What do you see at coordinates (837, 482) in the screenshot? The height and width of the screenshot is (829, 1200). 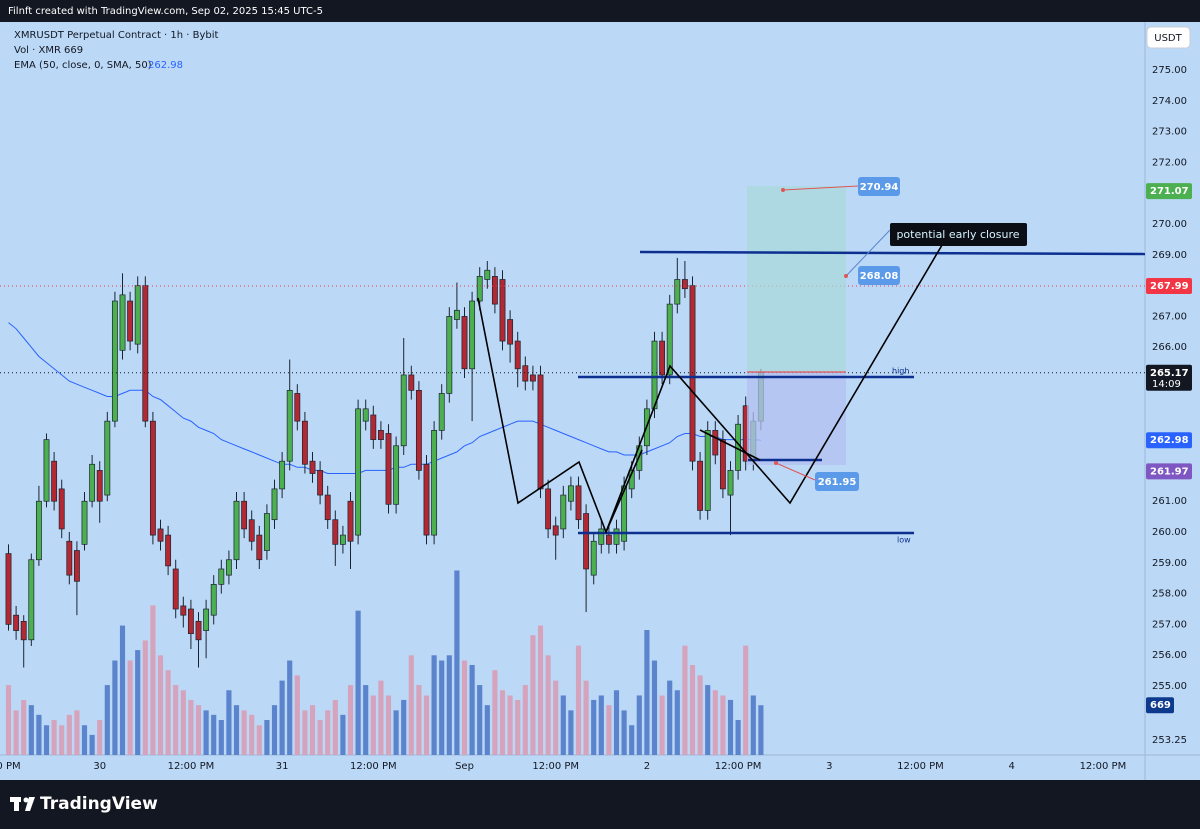 I see `position-label: 261.95` at bounding box center [837, 482].